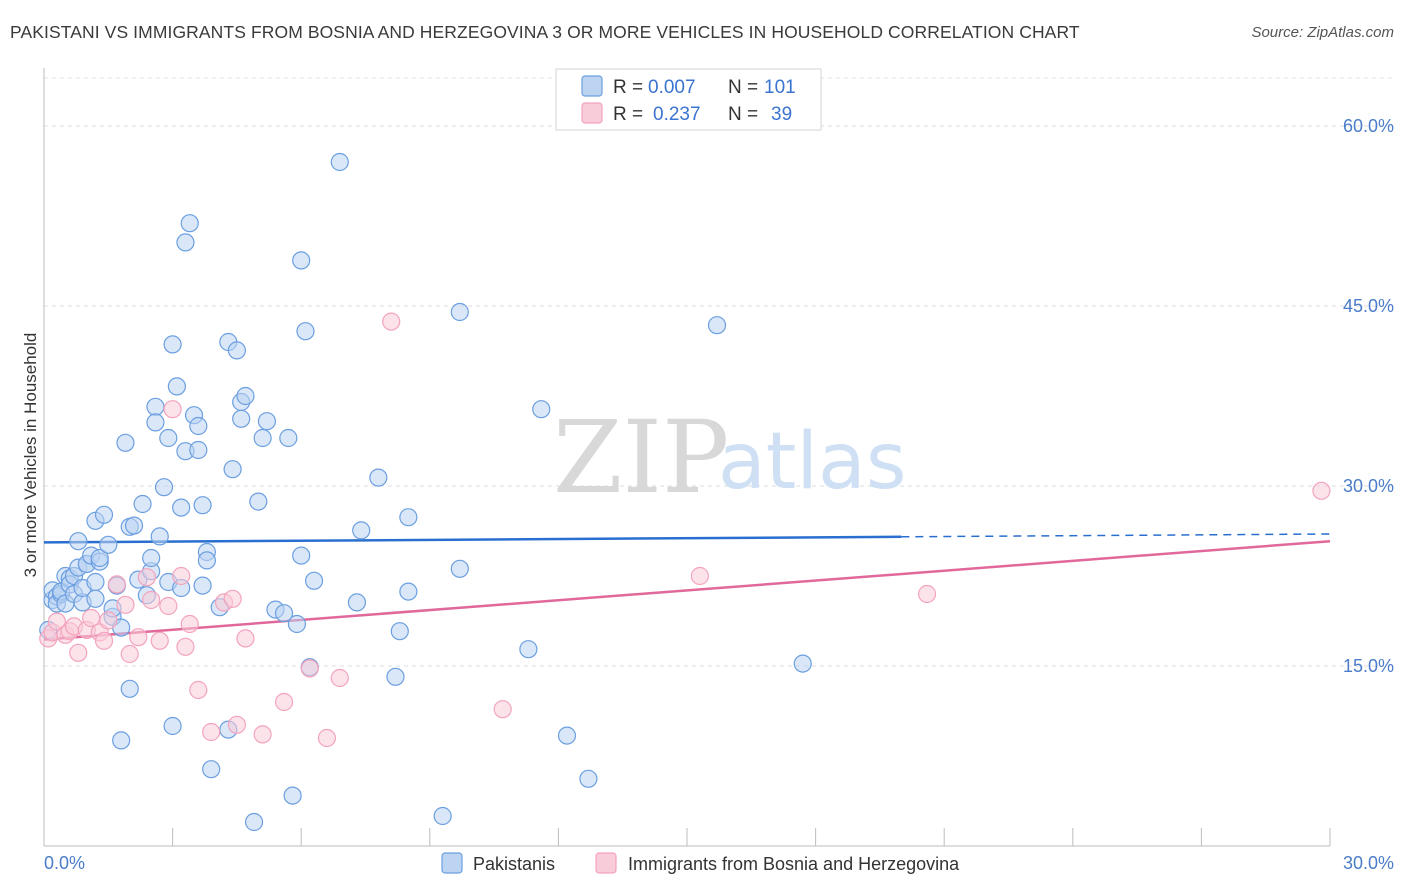 The image size is (1406, 892). I want to click on watermark: ZIP atlas, so click(730, 457).